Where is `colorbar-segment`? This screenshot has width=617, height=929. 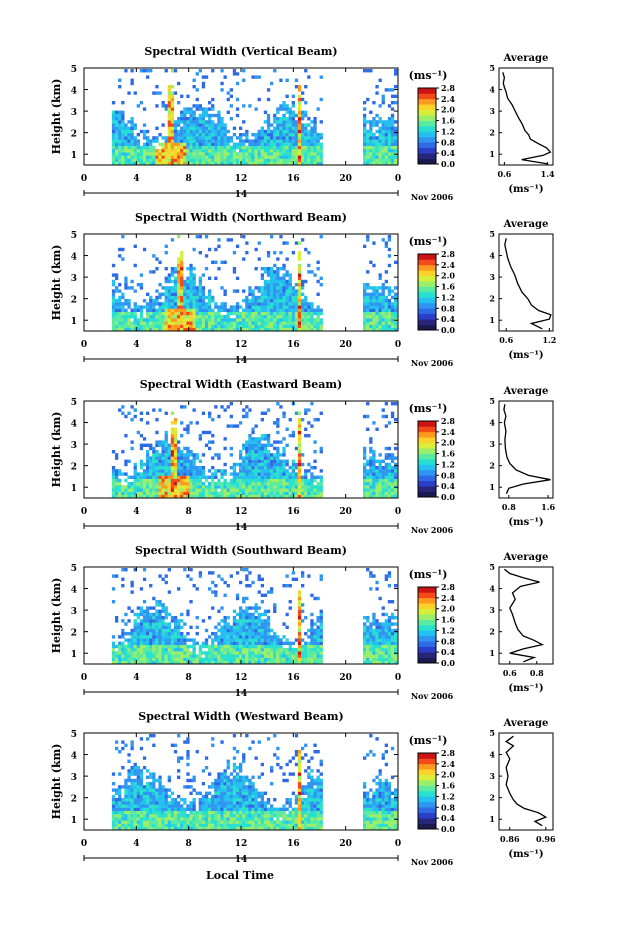
colorbar-segment is located at coordinates (427, 91).